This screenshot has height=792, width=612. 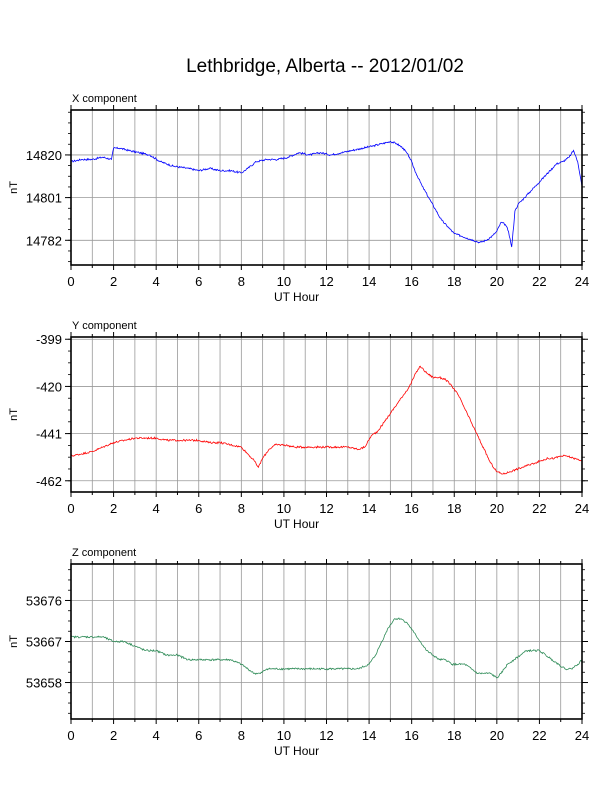 I want to click on chart-title: Lethbridge, Alberta -- 2012/01/02, so click(x=325, y=66).